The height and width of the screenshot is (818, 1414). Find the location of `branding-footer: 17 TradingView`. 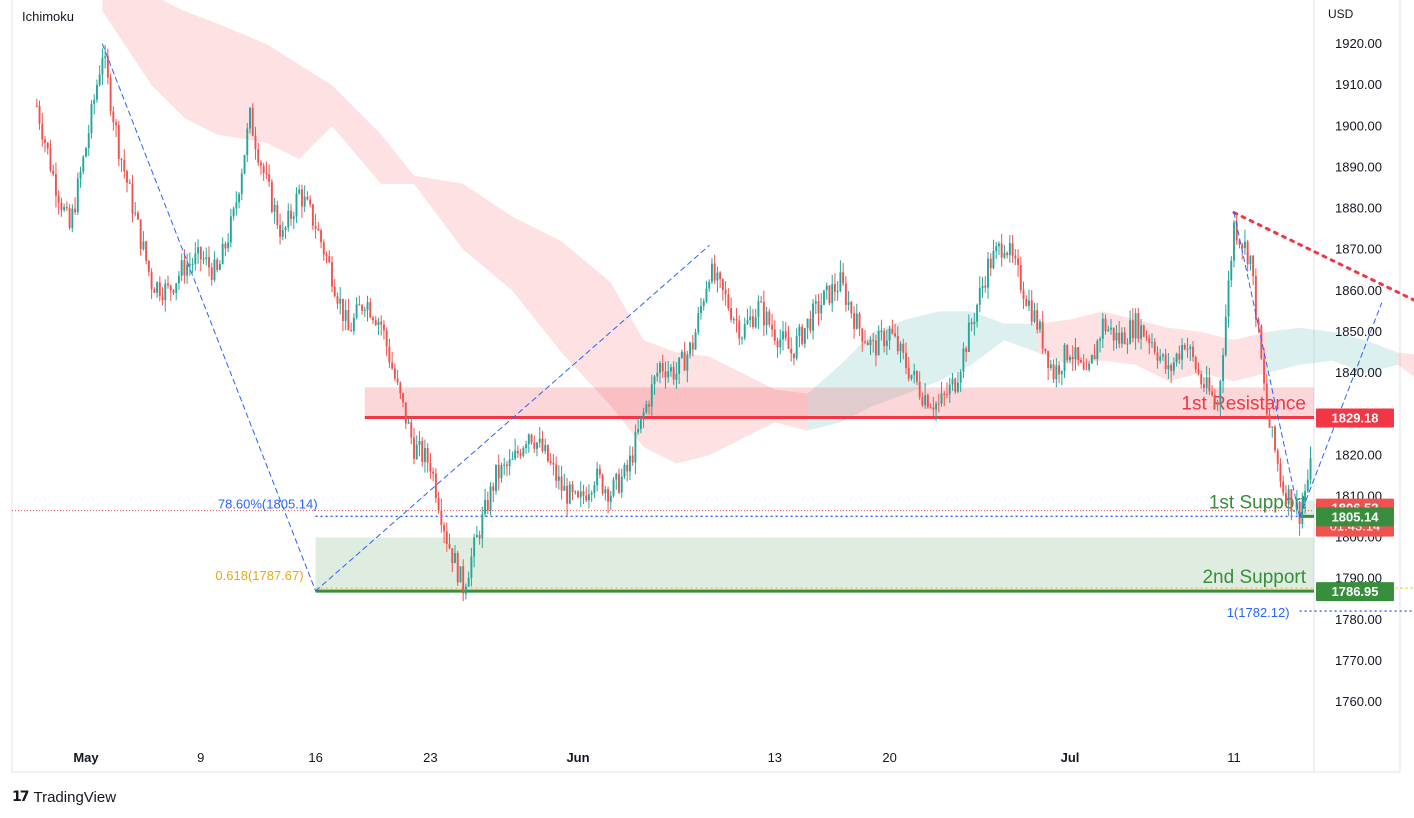

branding-footer: 17 TradingView is located at coordinates (64, 797).